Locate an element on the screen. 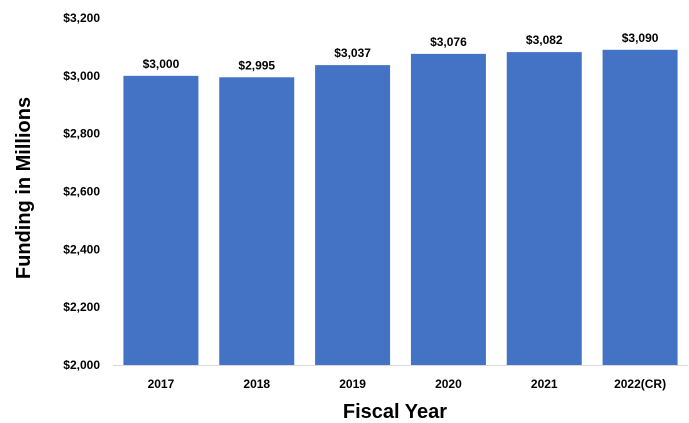  x-tick-label: 2018 is located at coordinates (256, 384).